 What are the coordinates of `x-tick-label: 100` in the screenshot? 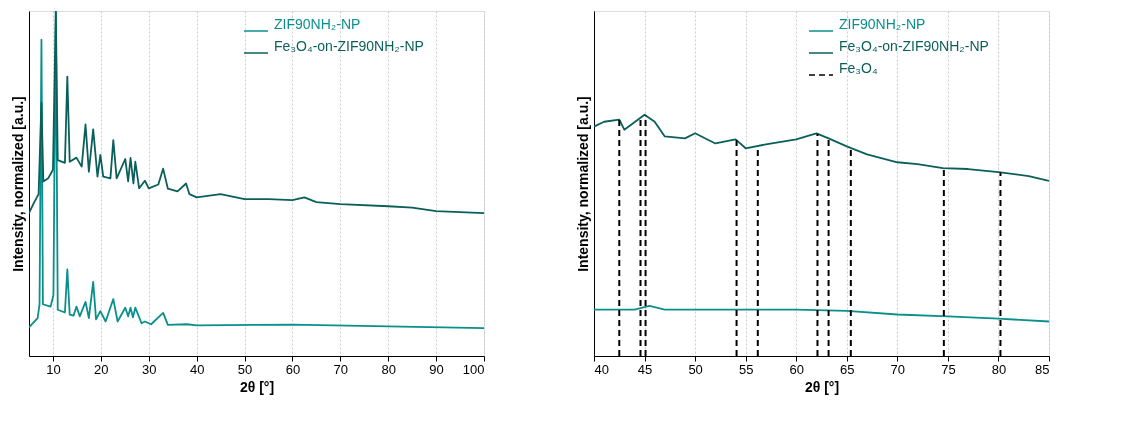 It's located at (473, 369).